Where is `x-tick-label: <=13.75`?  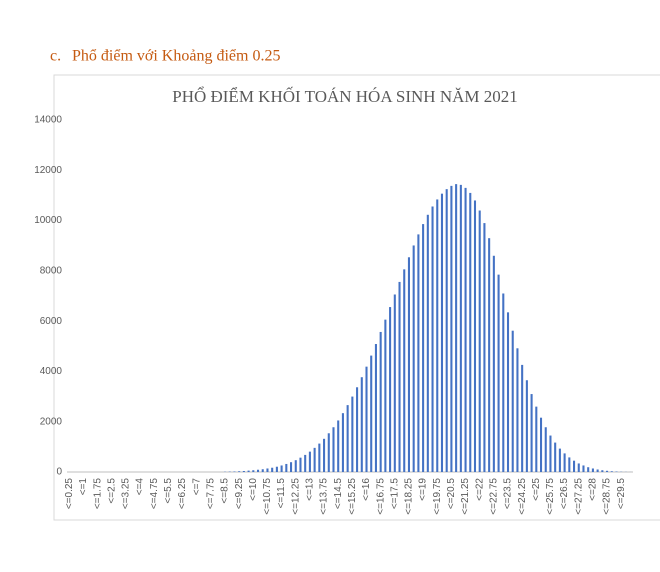 x-tick-label: <=13.75 is located at coordinates (324, 496).